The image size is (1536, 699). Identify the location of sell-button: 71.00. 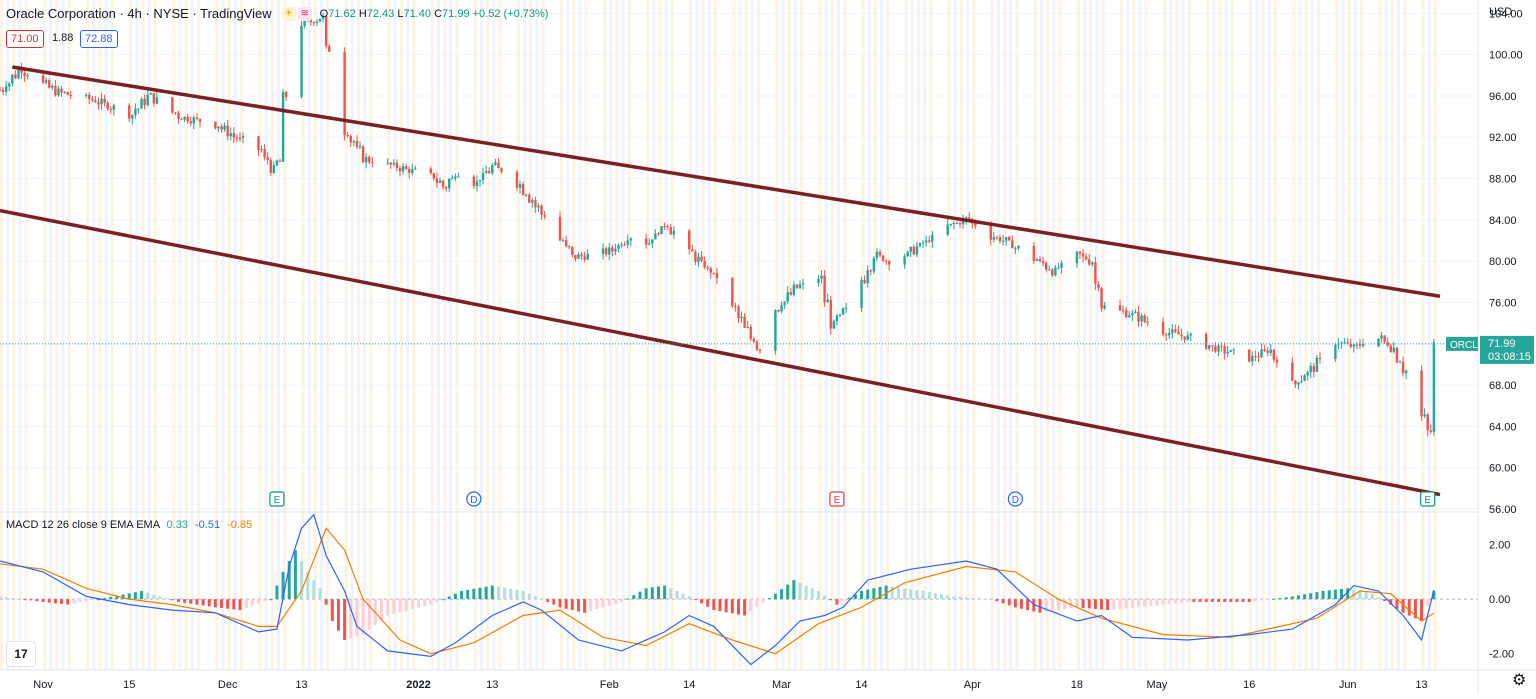
(25, 39).